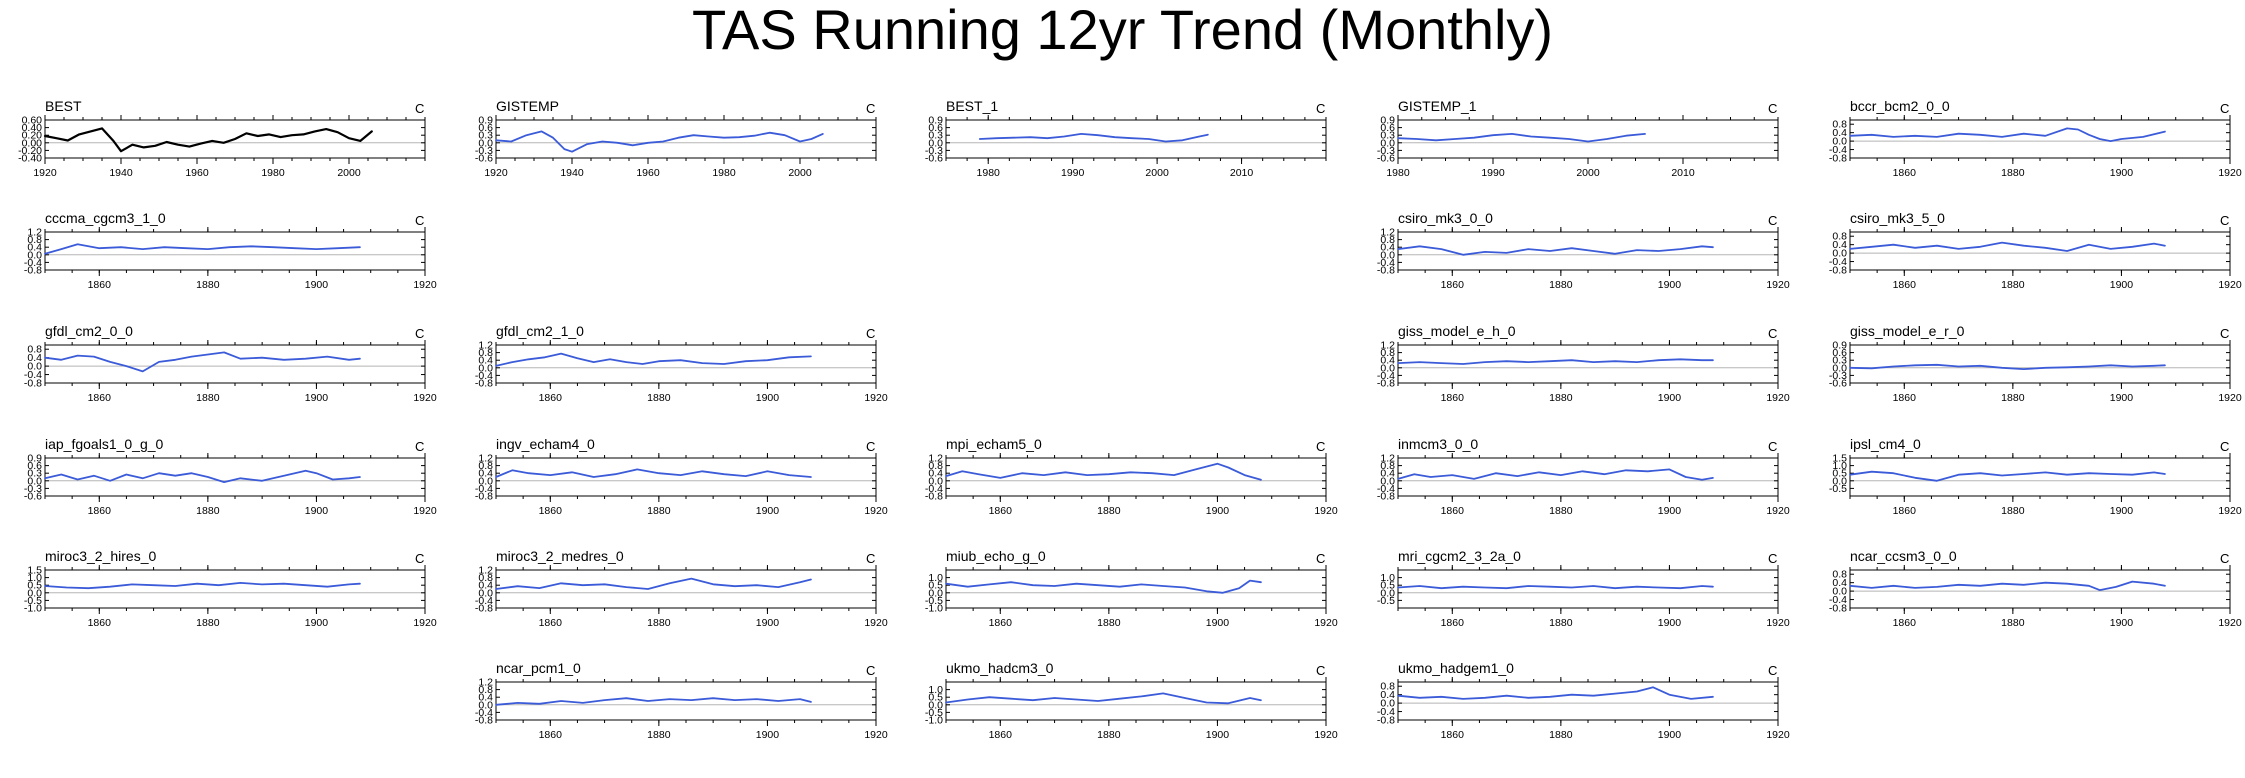 The height and width of the screenshot is (778, 2245). Describe the element at coordinates (1437, 106) in the screenshot. I see `panel-title: GISTEMP_1` at that location.